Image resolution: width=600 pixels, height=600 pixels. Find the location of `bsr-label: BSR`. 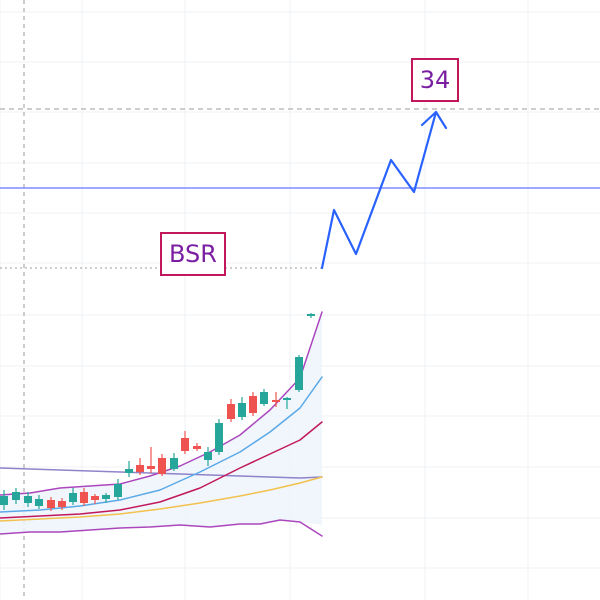

bsr-label: BSR is located at coordinates (193, 254).